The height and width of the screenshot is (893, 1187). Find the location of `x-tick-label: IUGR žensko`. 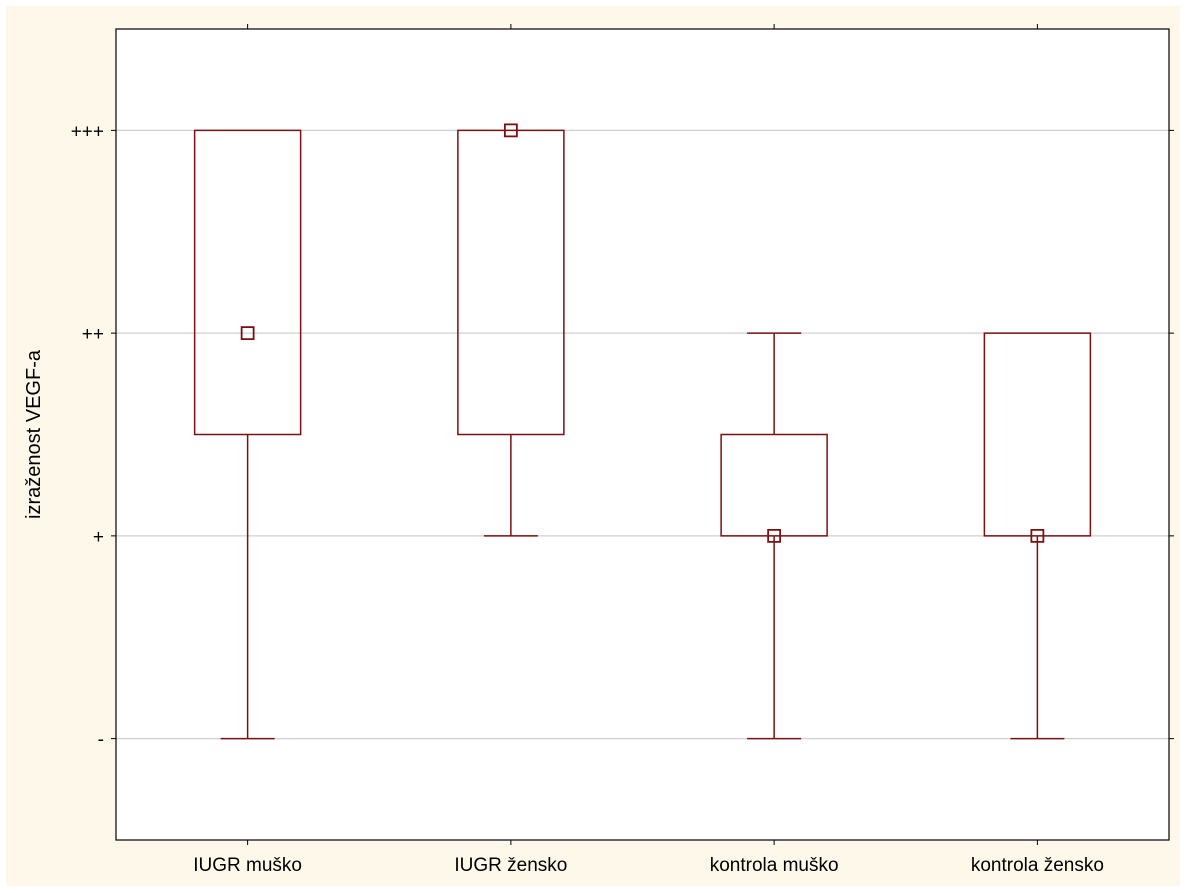

x-tick-label: IUGR žensko is located at coordinates (510, 865).